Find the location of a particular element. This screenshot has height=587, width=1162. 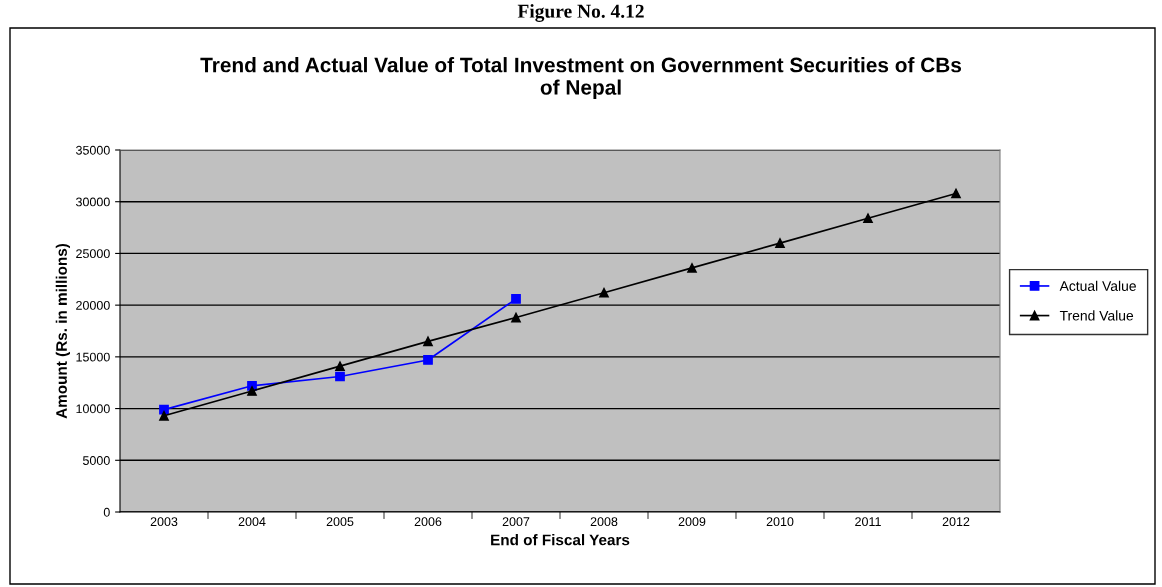

x-tick-label: 2010 is located at coordinates (780, 522).